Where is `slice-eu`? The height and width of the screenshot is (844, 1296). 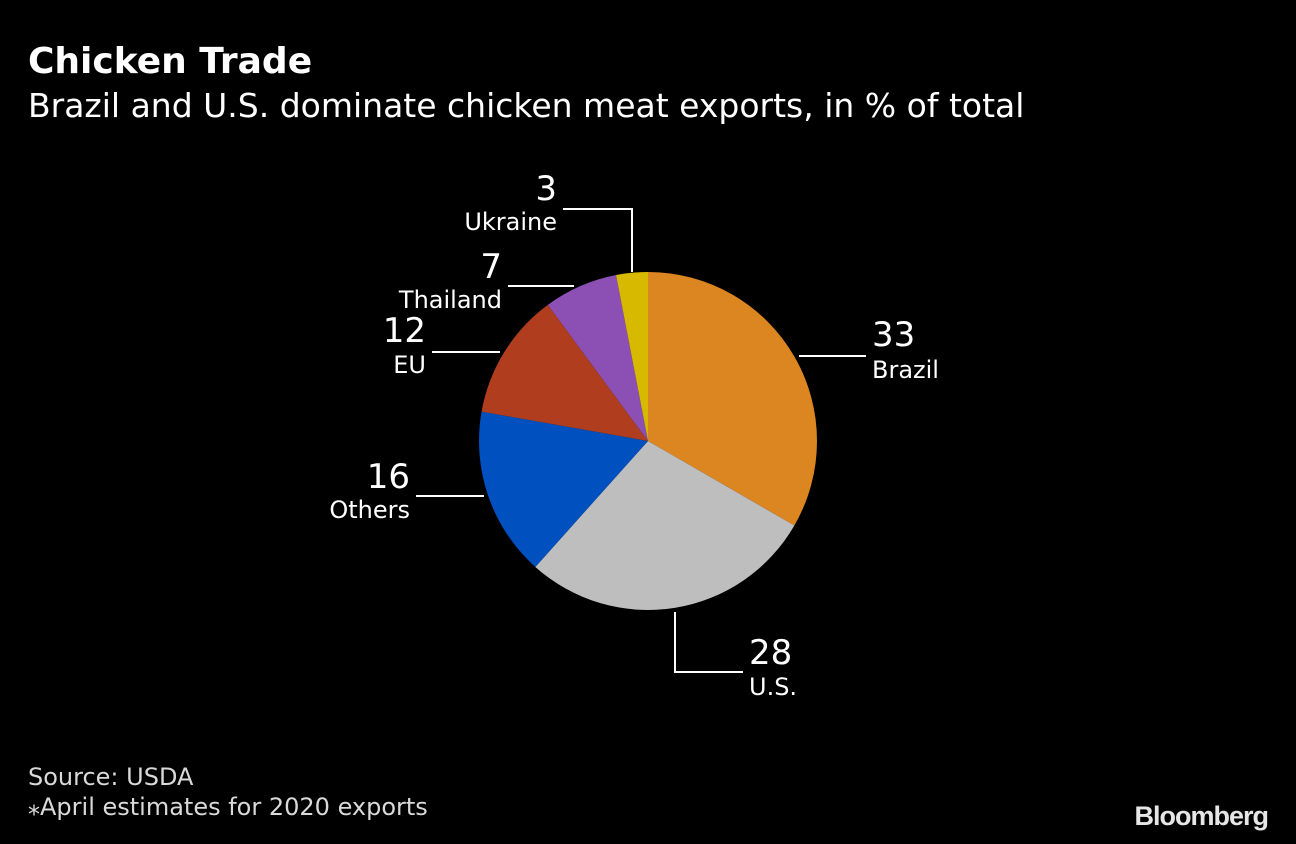 slice-eu is located at coordinates (564, 372).